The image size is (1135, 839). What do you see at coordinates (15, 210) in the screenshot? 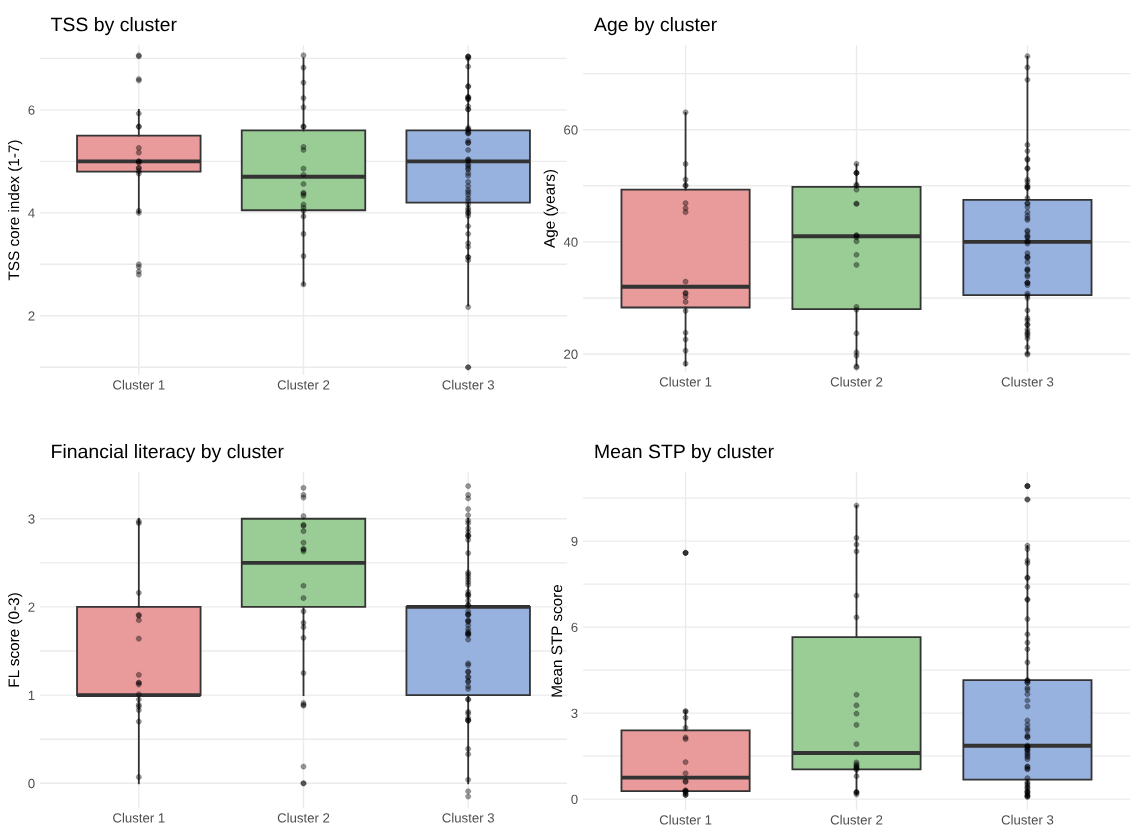
I see `y-axis-title: TSS core index (1-7)` at bounding box center [15, 210].